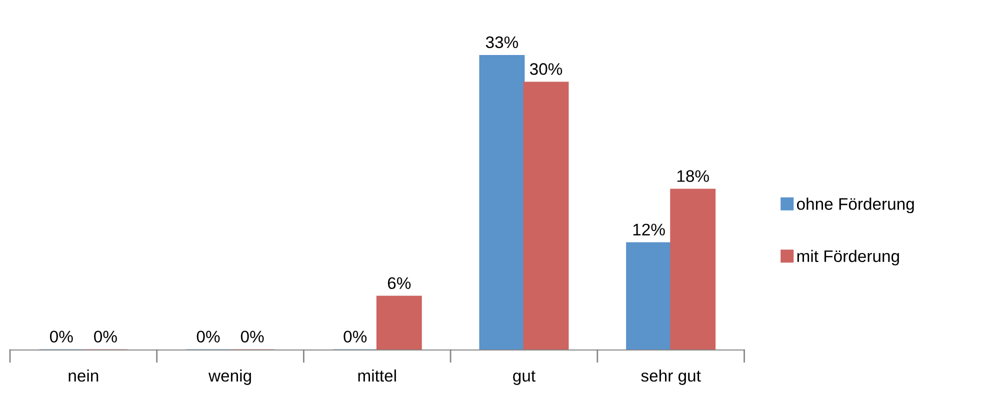  Describe the element at coordinates (377, 375) in the screenshot. I see `x-tick-label: mittel` at that location.